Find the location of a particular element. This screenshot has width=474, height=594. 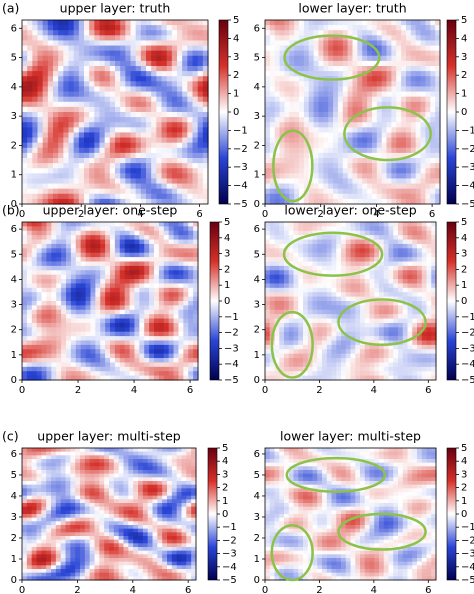

colorbar-tick-label: 2 is located at coordinates (464, 75).